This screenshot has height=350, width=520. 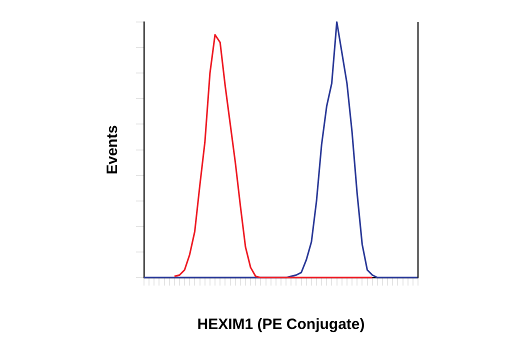 I want to click on y-axis-title: Events, so click(x=113, y=149).